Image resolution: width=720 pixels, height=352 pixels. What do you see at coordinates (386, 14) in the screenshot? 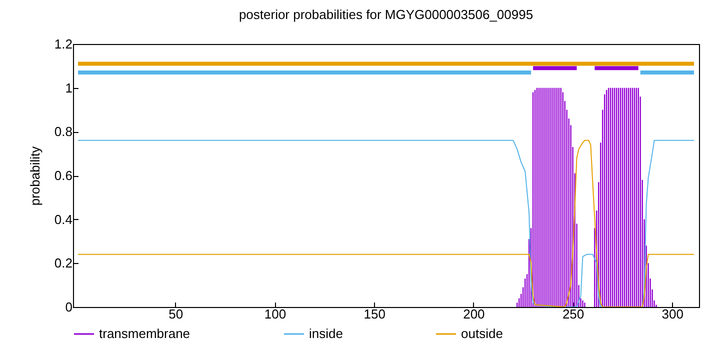
I see `chart-title: posterior probabilities for MGYG000003506_00995` at bounding box center [386, 14].